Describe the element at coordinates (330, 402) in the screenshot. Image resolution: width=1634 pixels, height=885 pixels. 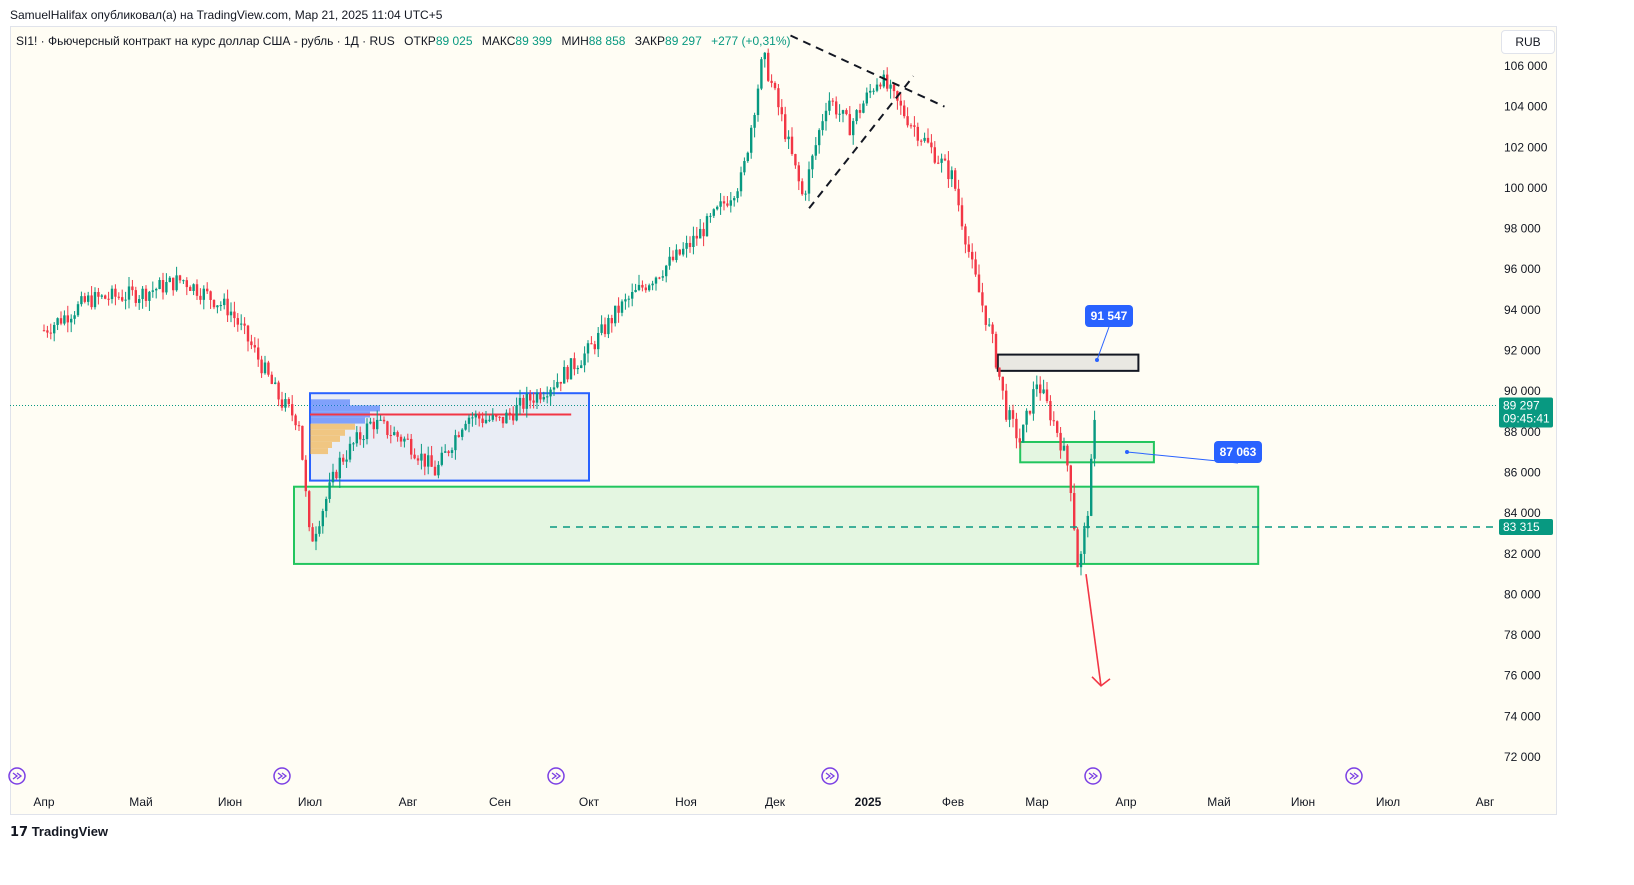
I see `volume-profile-bar` at that location.